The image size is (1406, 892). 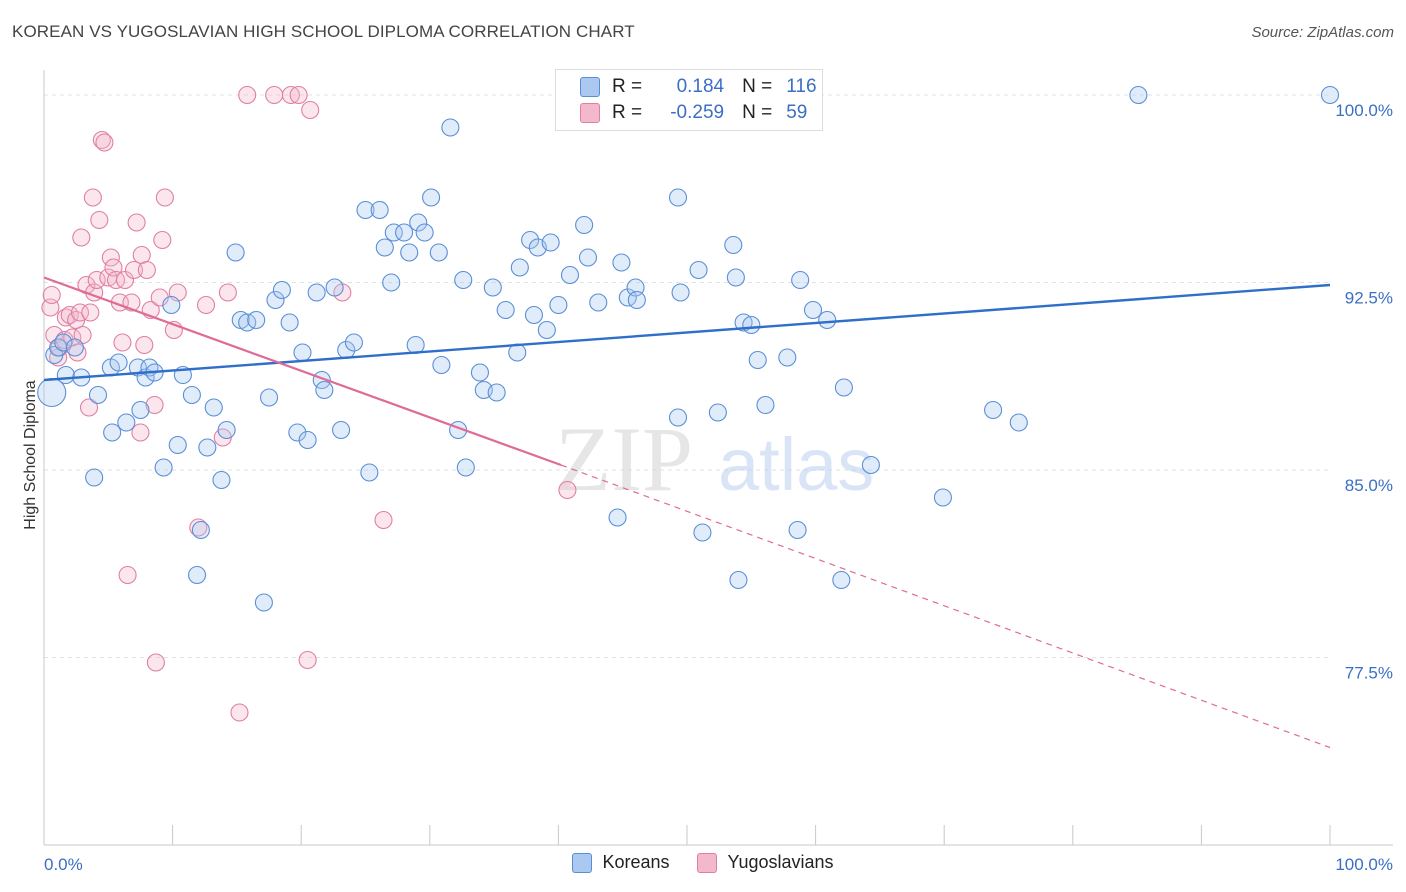 I want to click on y-tick-label: 92.5%, so click(x=1369, y=298).